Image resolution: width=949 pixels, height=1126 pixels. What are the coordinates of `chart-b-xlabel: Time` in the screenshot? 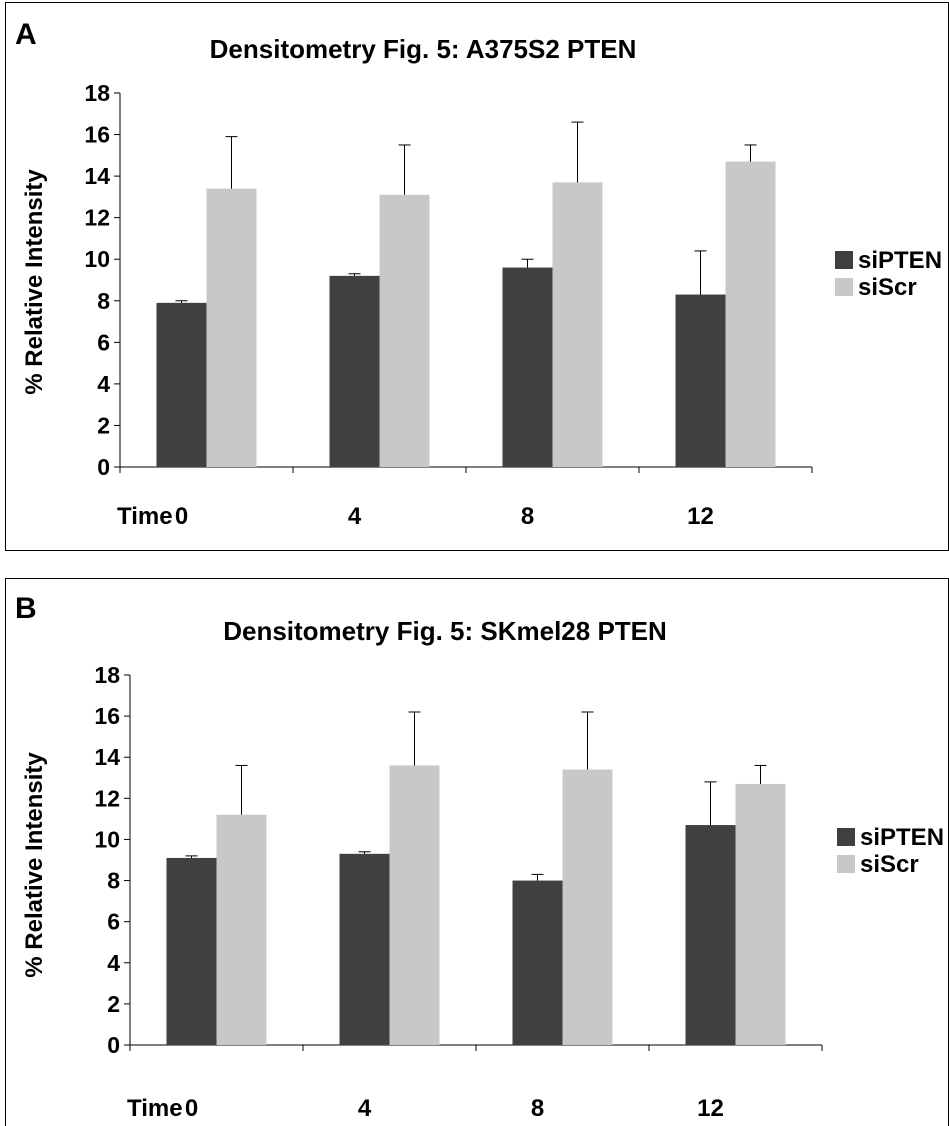 It's located at (155, 1108).